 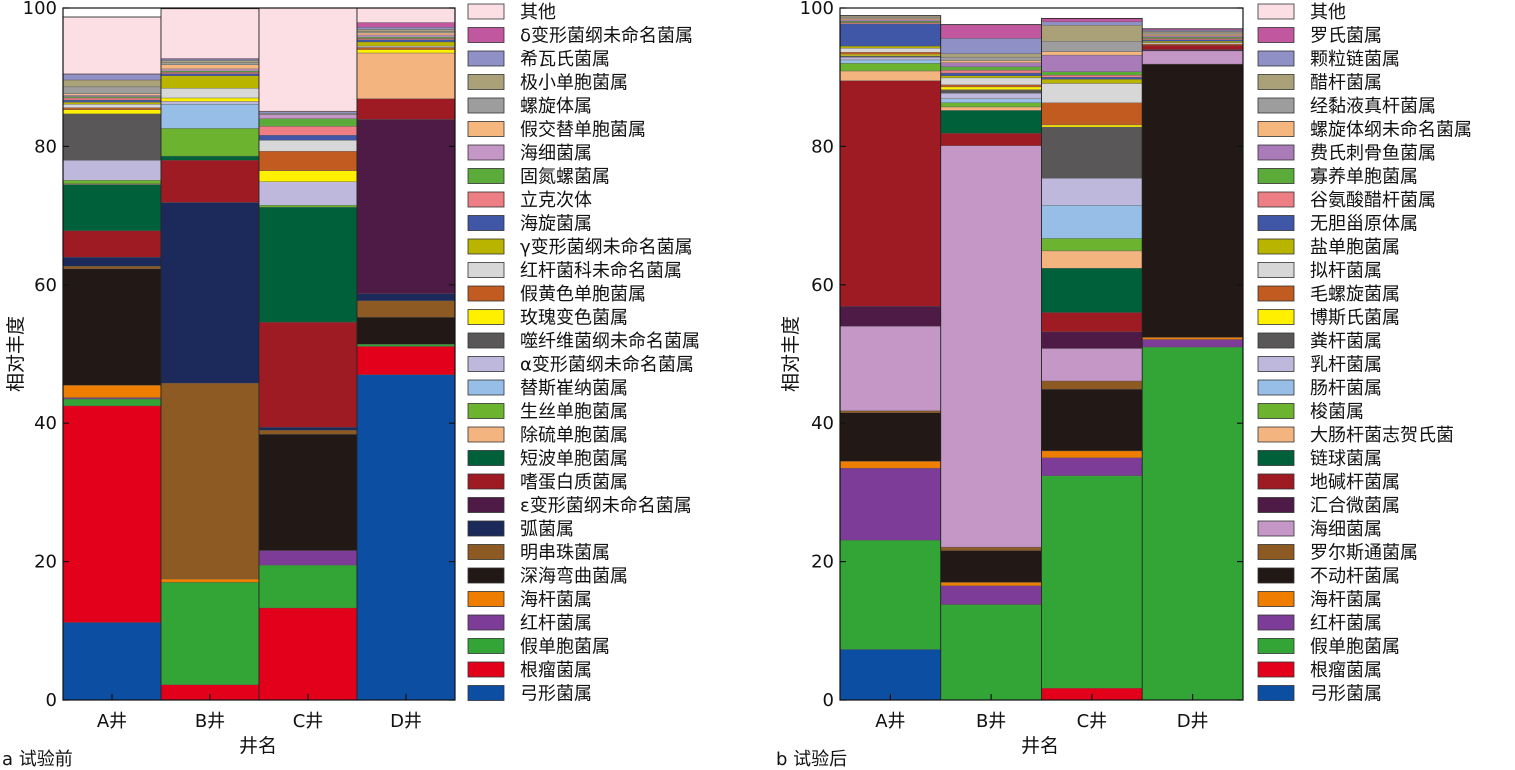 What do you see at coordinates (406, 15) in the screenshot?
I see `bar-segment-D井-其他` at bounding box center [406, 15].